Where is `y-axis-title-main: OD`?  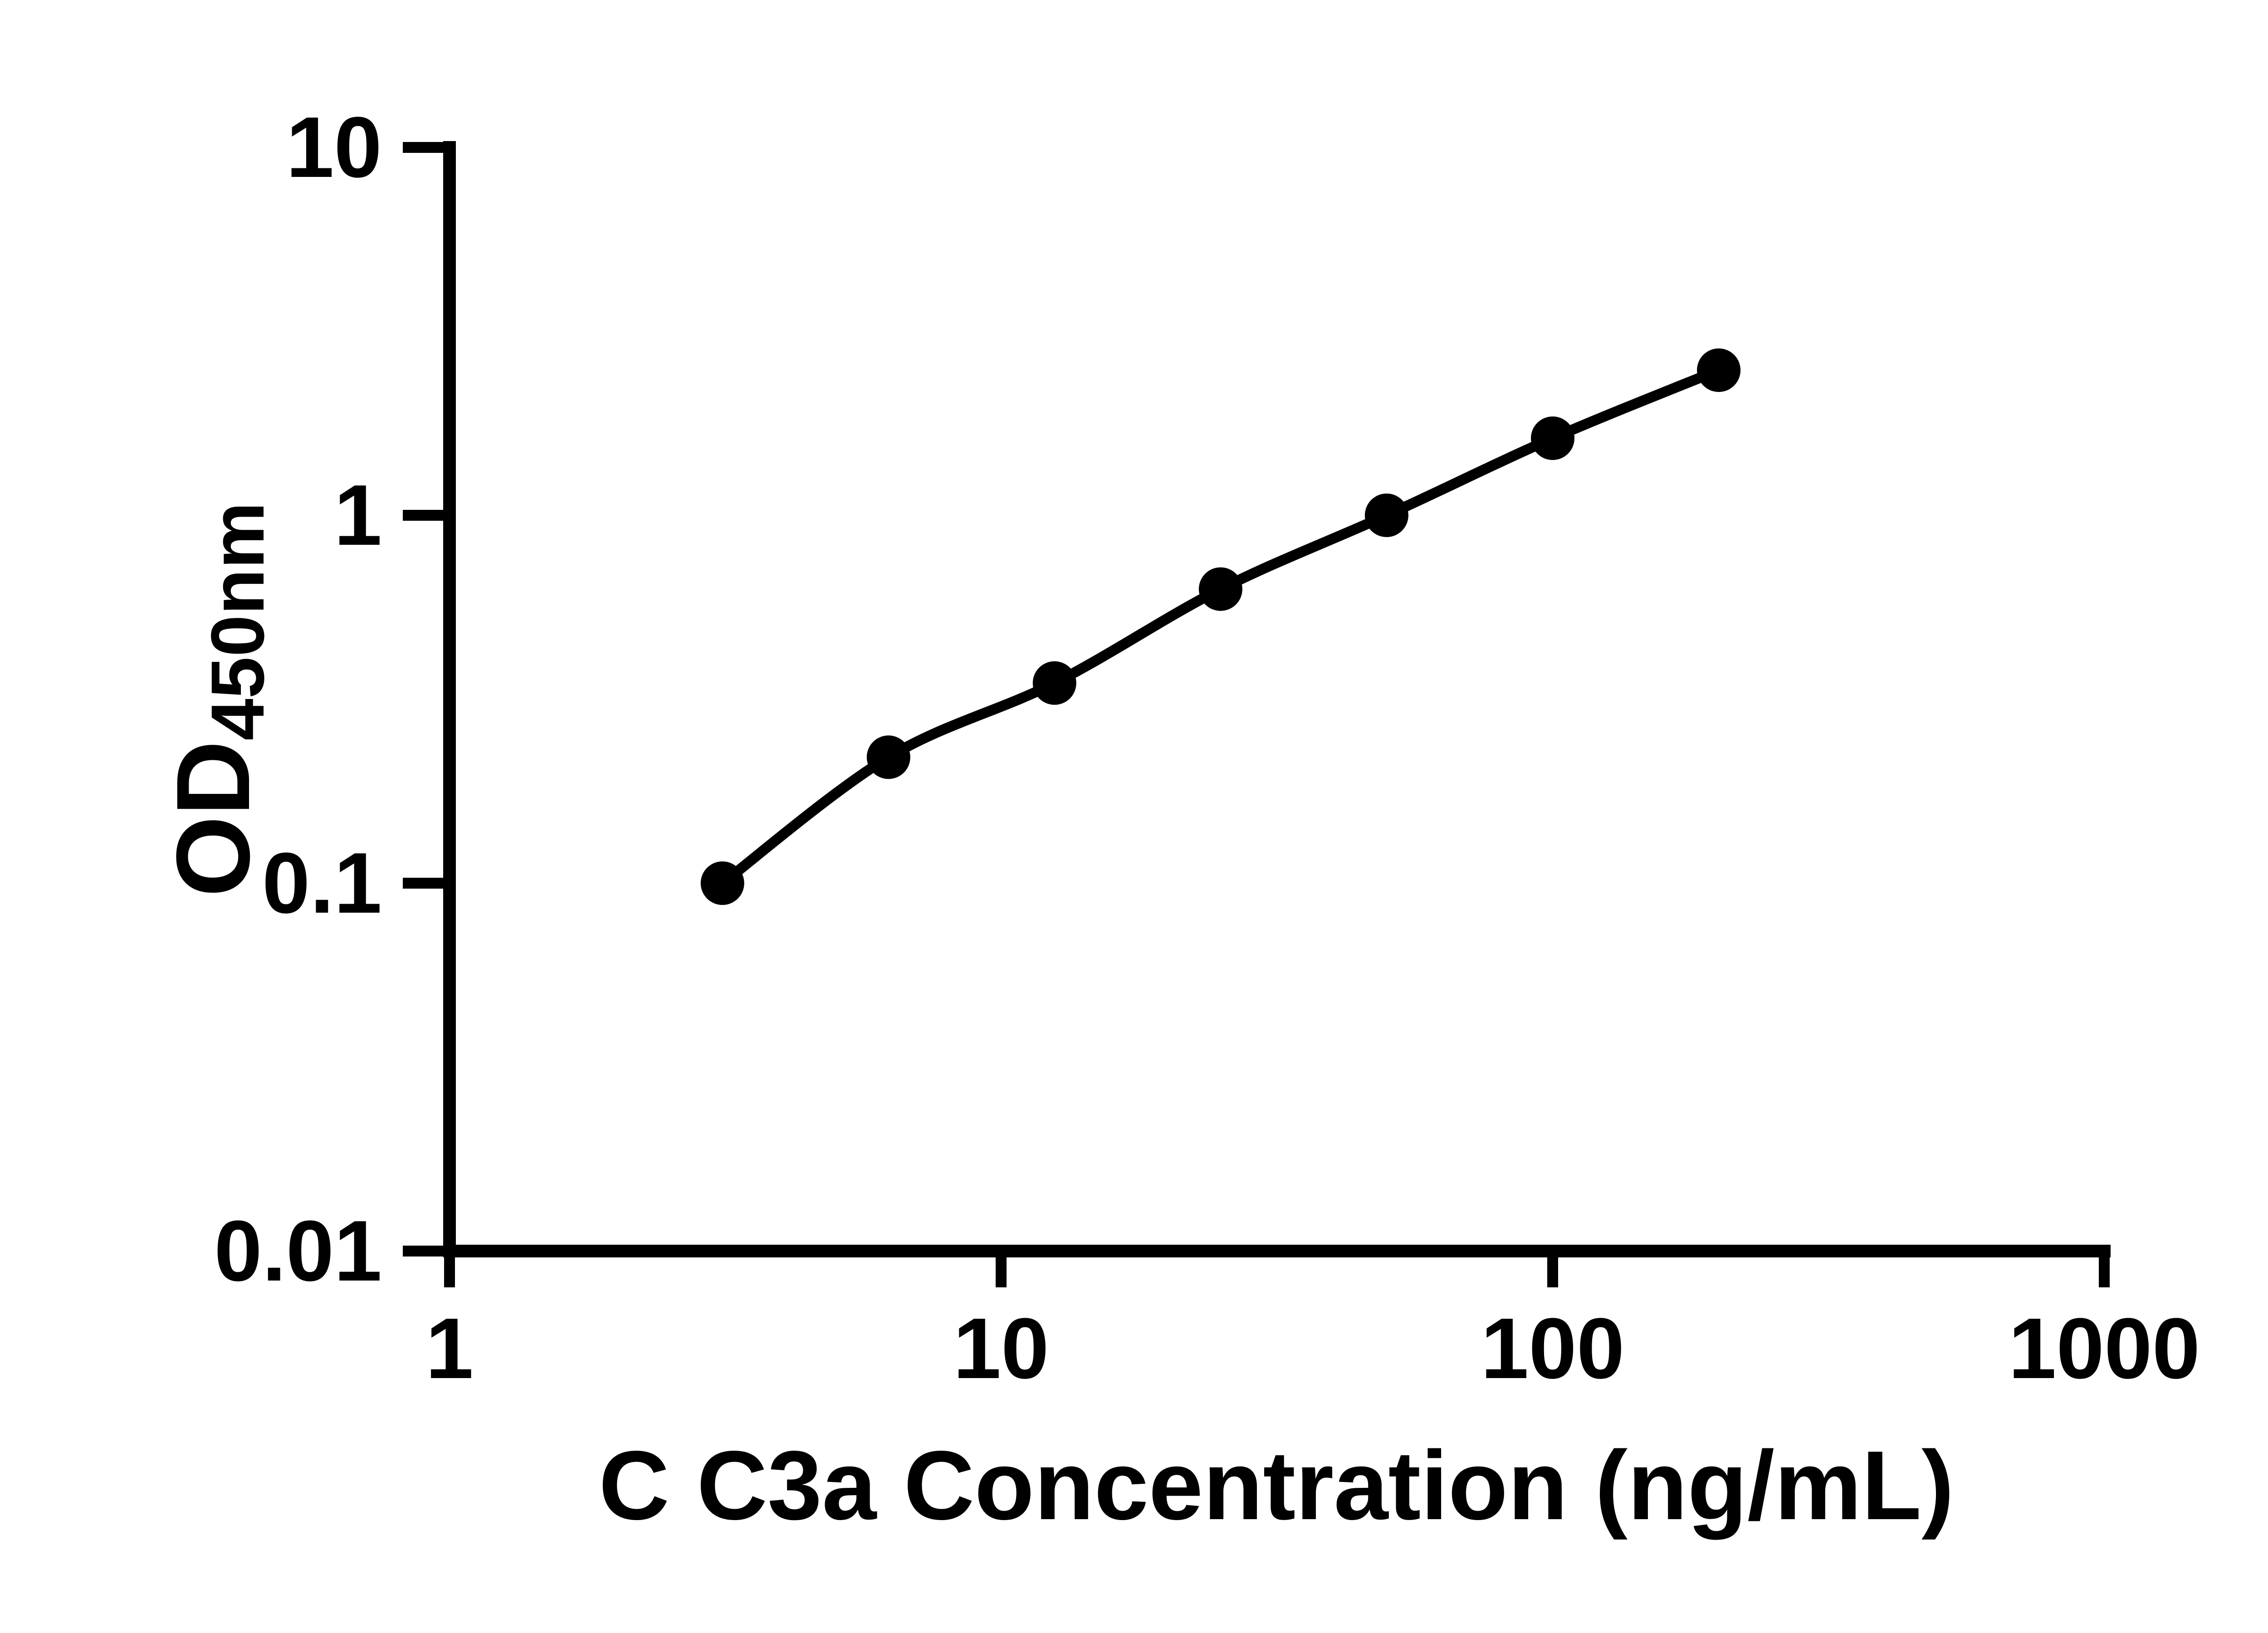 y-axis-title-main: OD is located at coordinates (213, 818).